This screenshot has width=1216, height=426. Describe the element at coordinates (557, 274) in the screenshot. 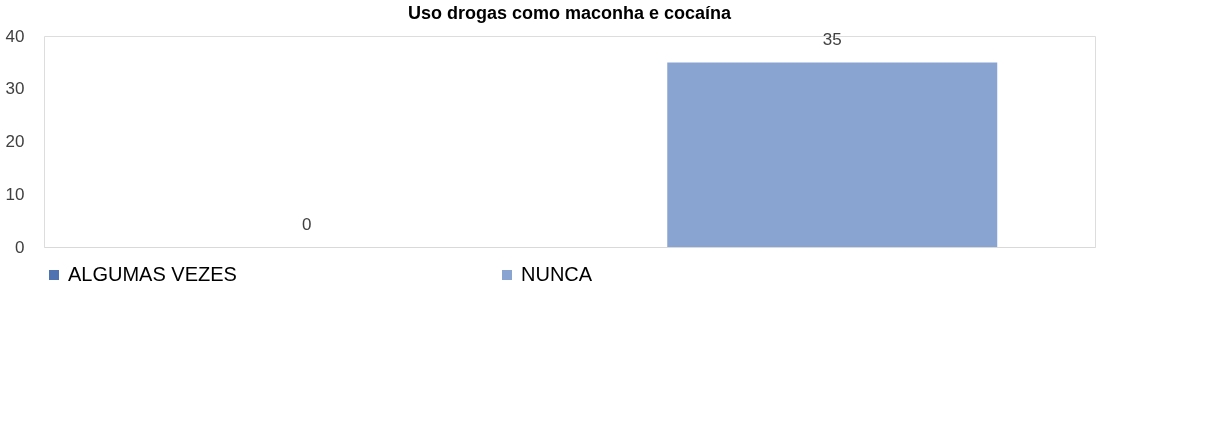

I see `legend-label: NUNCA` at that location.